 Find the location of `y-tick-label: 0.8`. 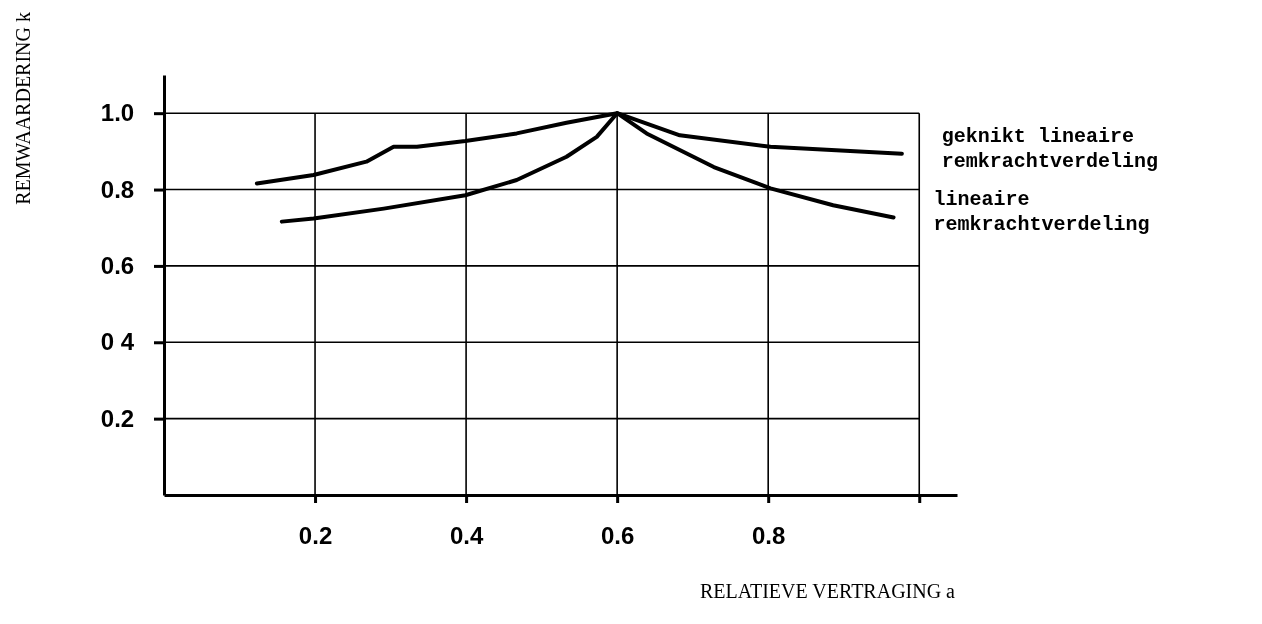

y-tick-label: 0.8 is located at coordinates (117, 189).